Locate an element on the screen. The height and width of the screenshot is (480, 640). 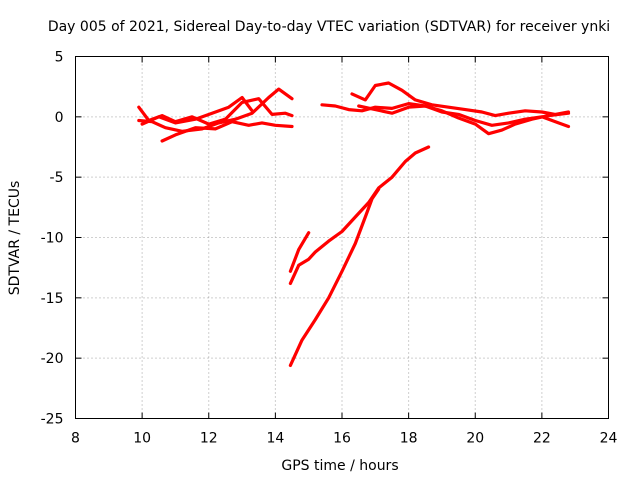
y-tick-label: -10 is located at coordinates (52, 239).